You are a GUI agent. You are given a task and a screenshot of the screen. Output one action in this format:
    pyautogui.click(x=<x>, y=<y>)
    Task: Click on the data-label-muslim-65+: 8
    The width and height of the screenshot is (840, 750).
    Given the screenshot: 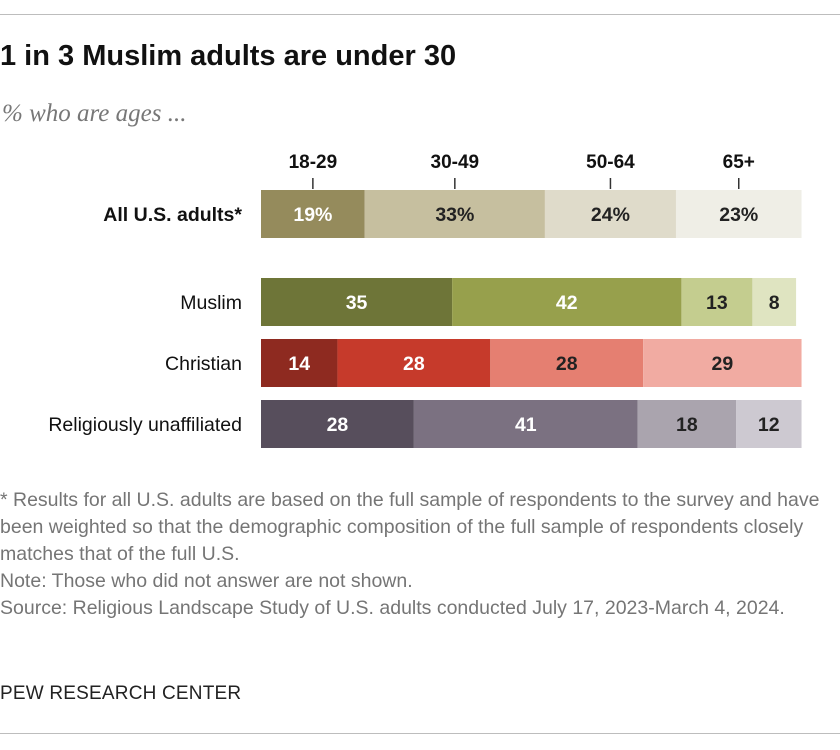 What is the action you would take?
    pyautogui.click(x=774, y=303)
    